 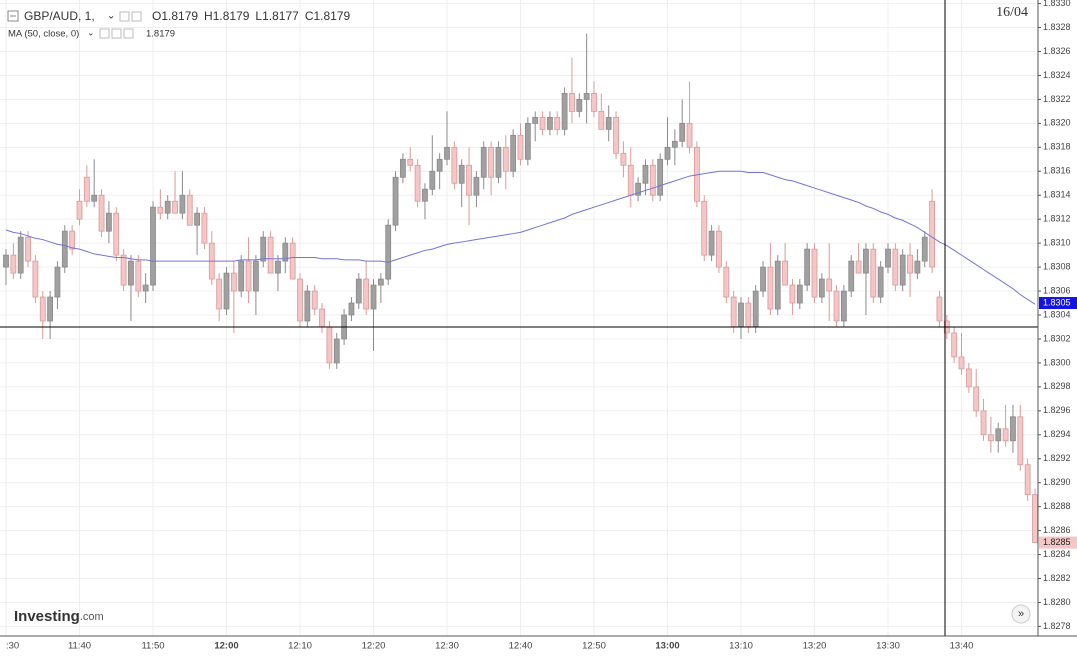 What do you see at coordinates (1058, 303) in the screenshot?
I see `ma-price-tag-bg` at bounding box center [1058, 303].